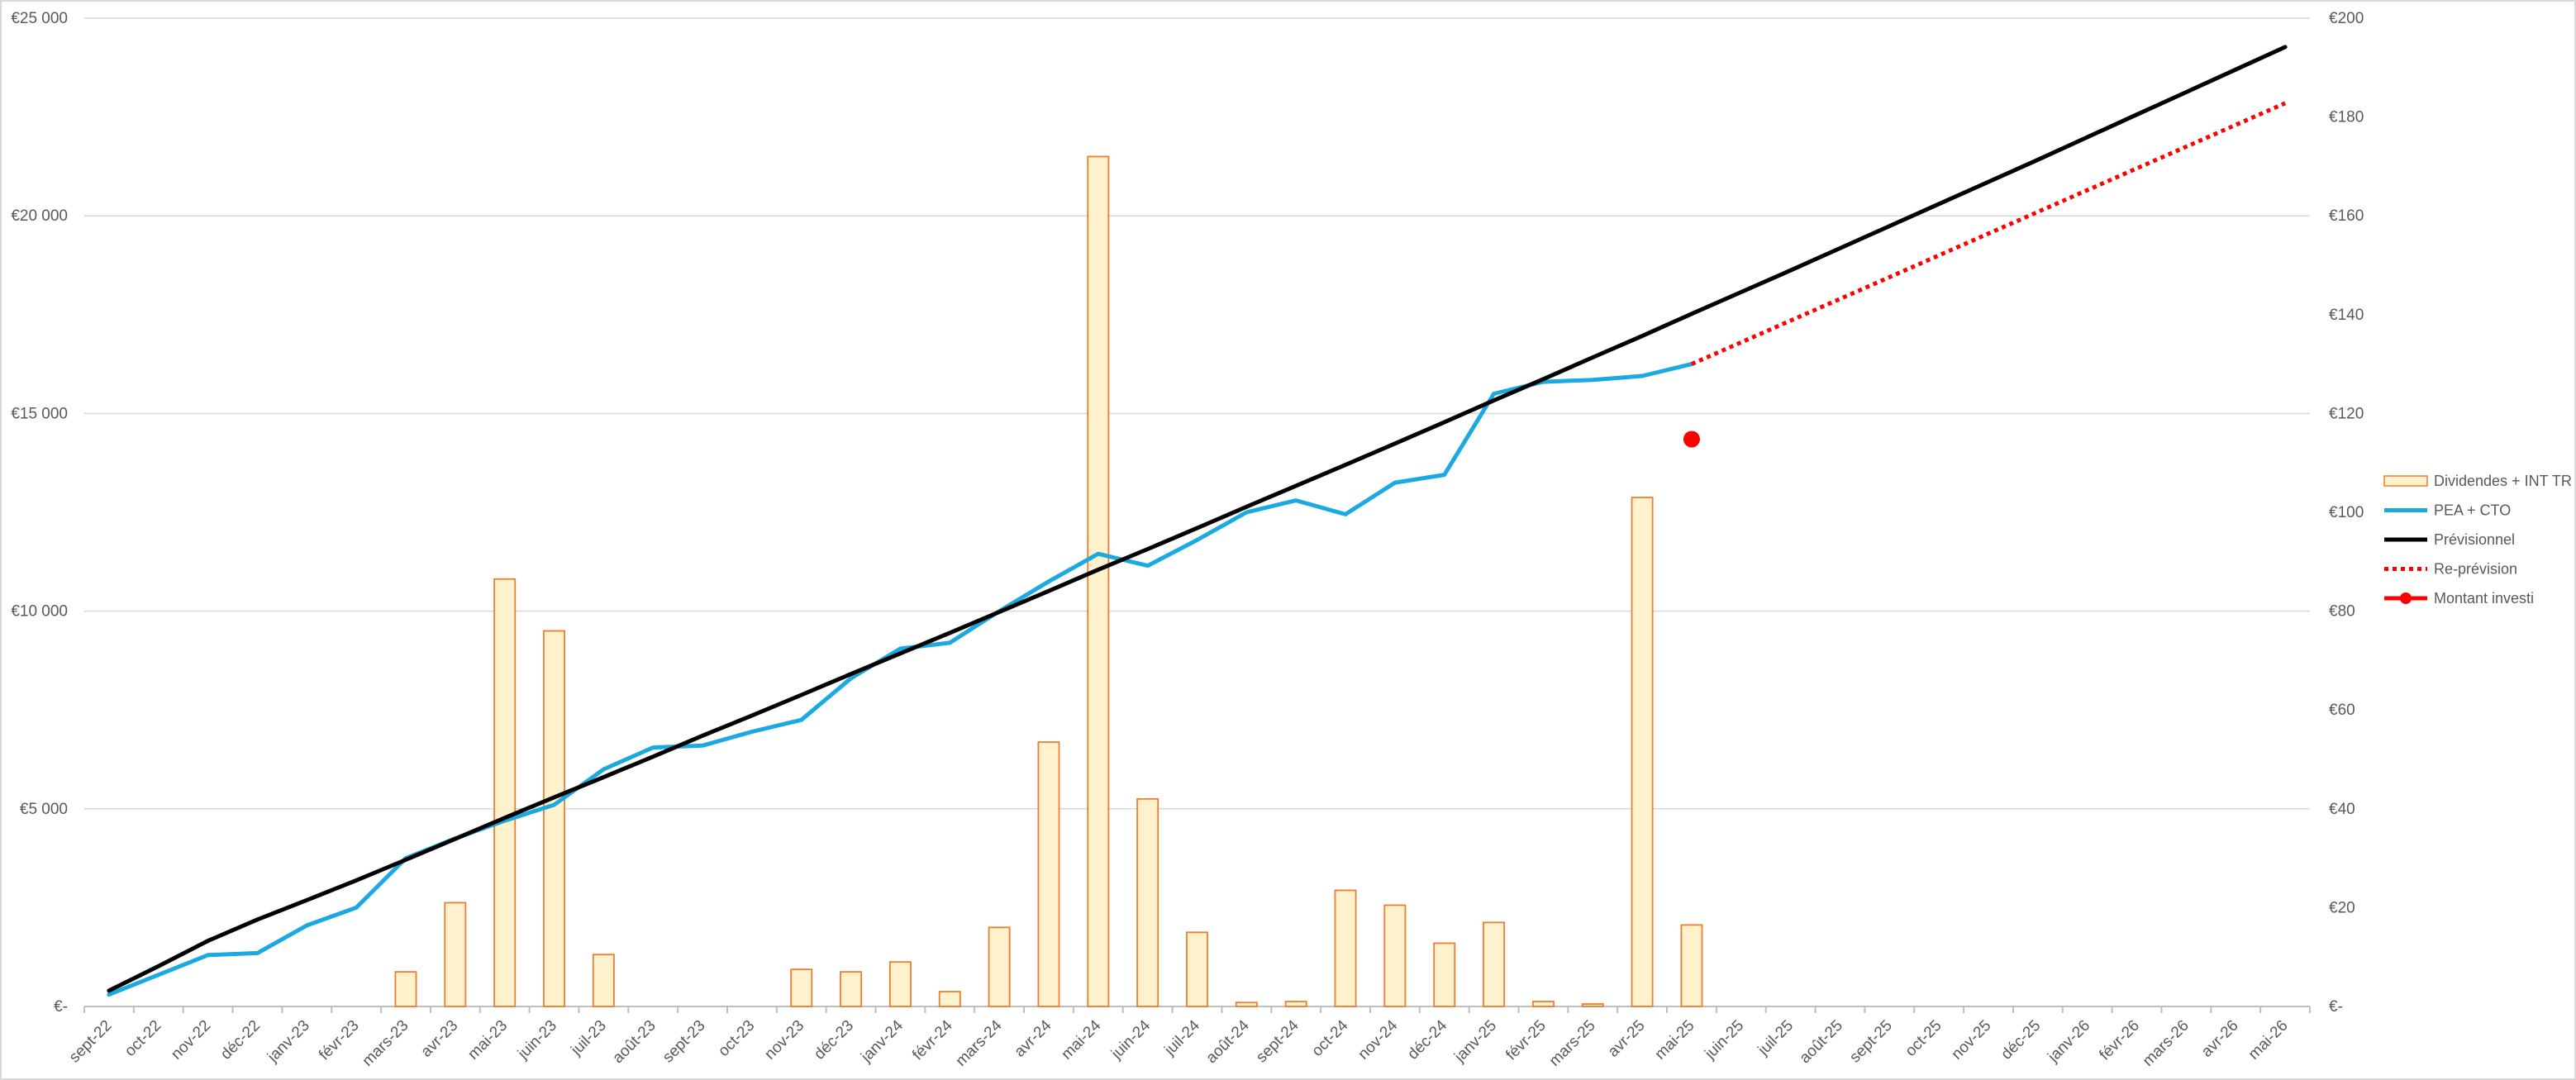  I want to click on marker-series, so click(1692, 439).